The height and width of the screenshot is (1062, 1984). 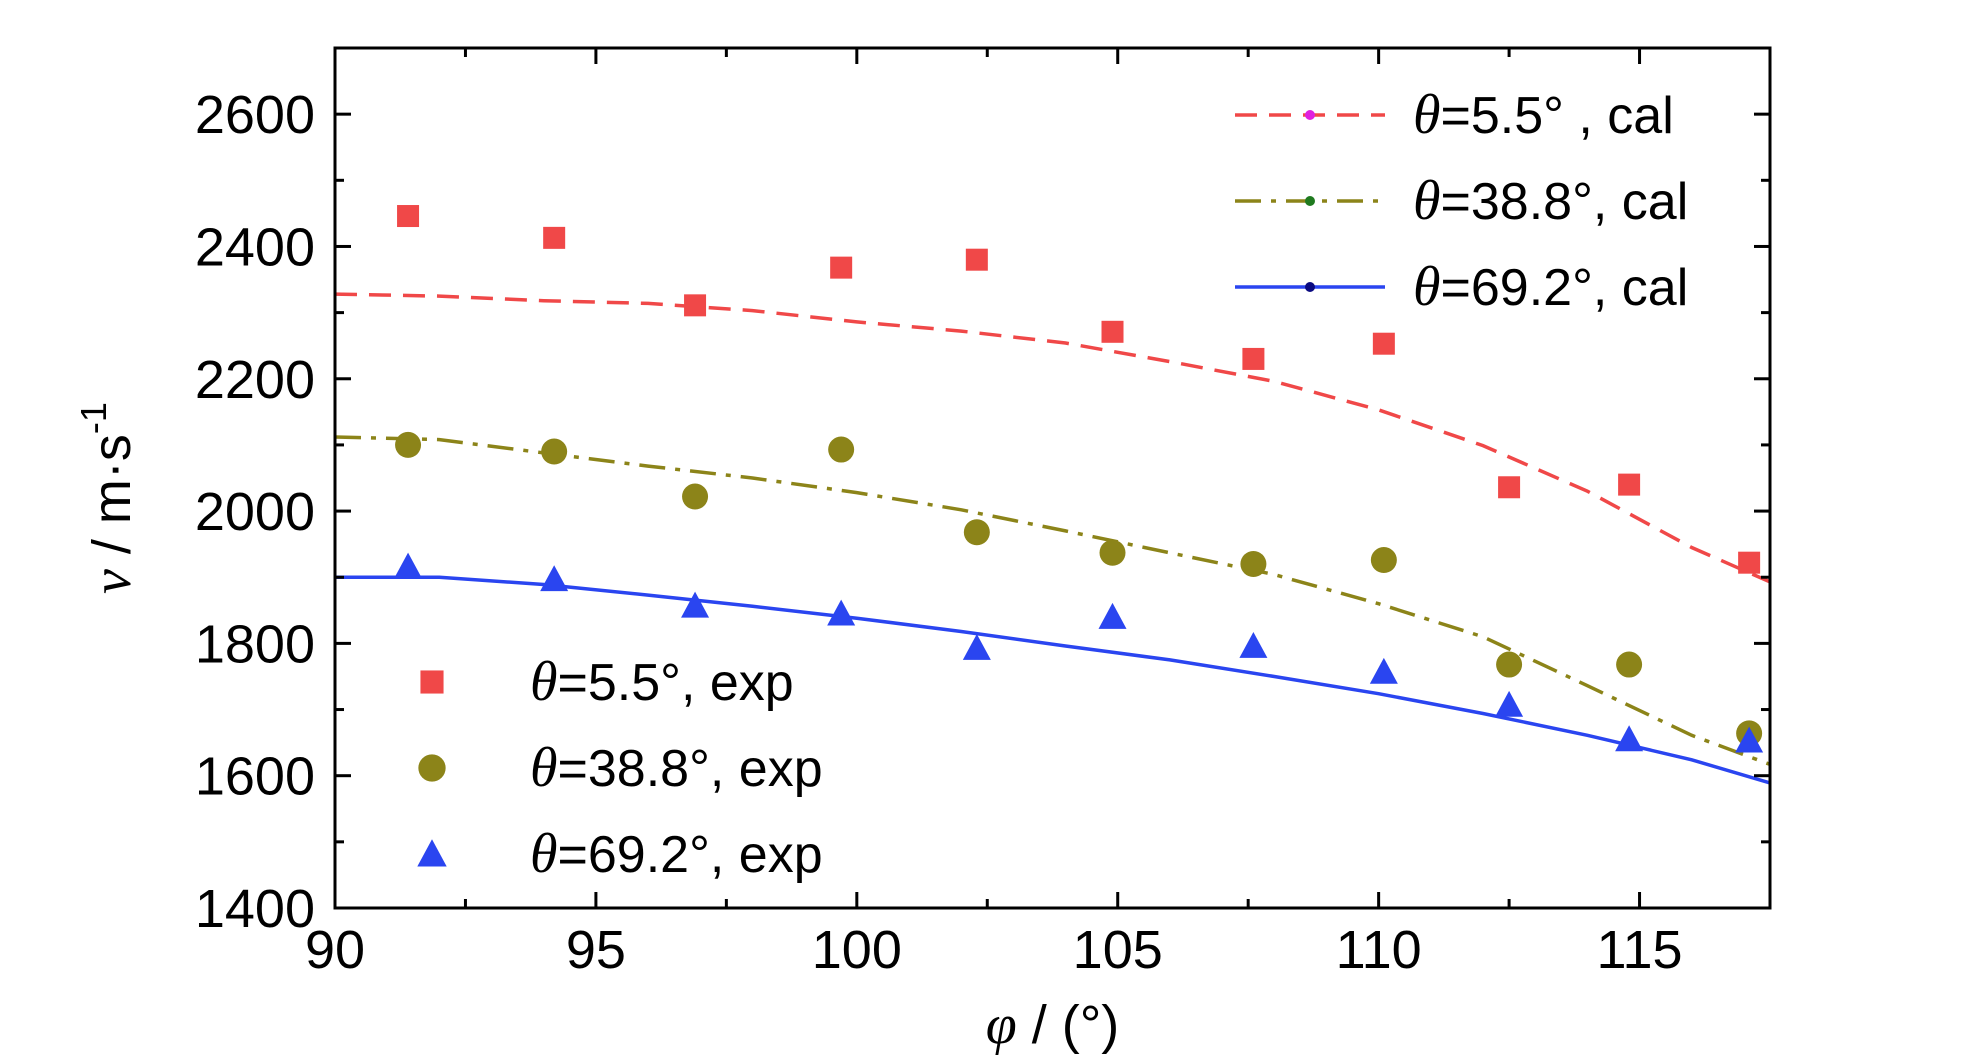 What do you see at coordinates (335, 950) in the screenshot?
I see `x-tick-label: 90` at bounding box center [335, 950].